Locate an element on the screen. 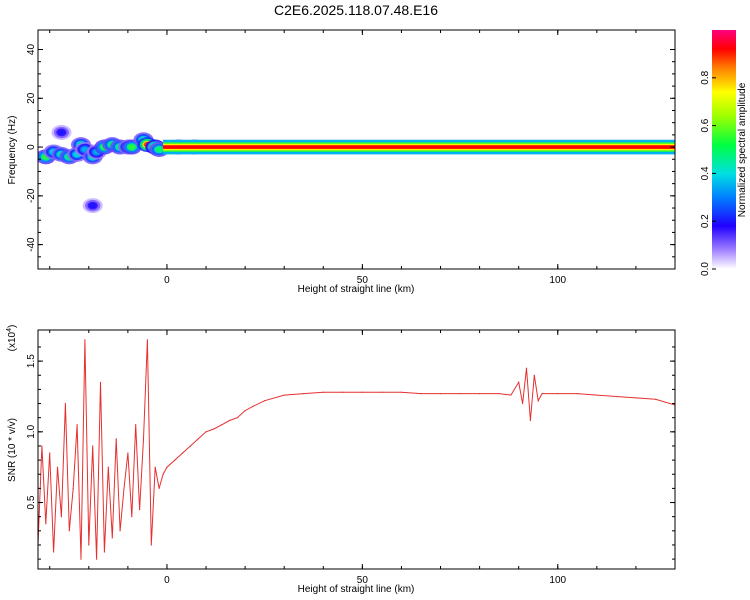  colorbar-tick-label: 0.0 is located at coordinates (705, 269).